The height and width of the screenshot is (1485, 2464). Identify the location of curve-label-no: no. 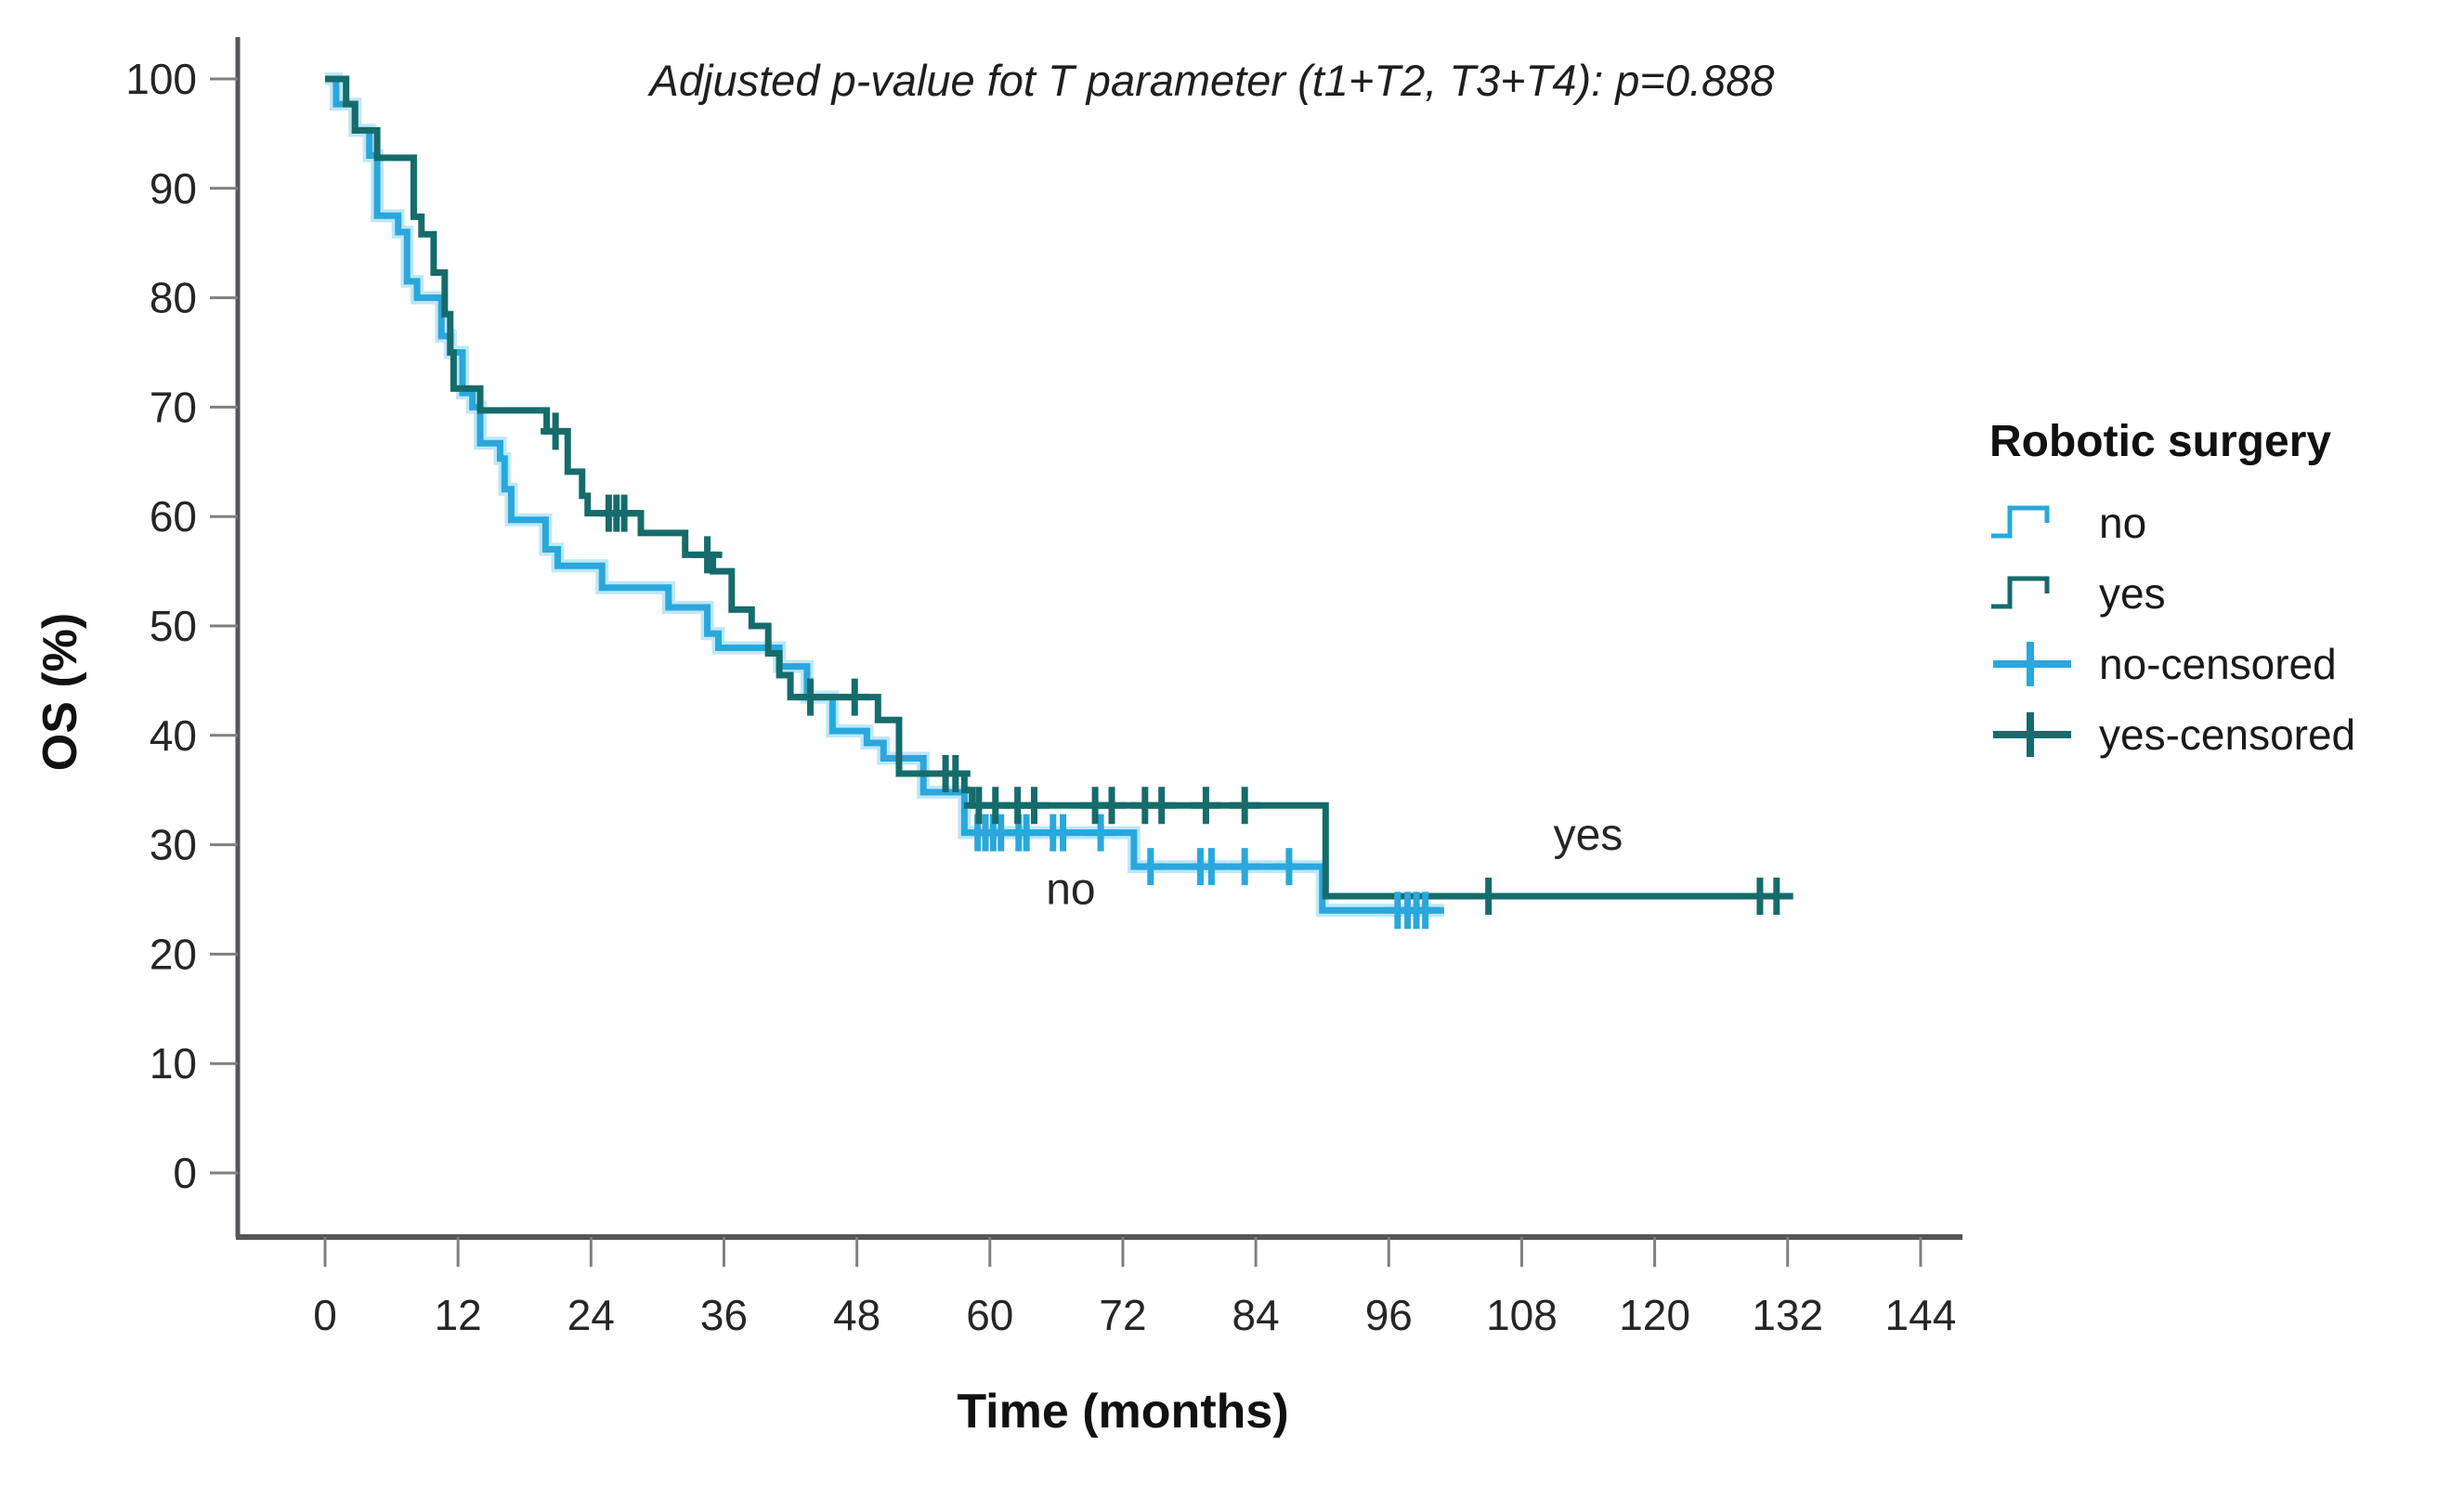
(1070, 890).